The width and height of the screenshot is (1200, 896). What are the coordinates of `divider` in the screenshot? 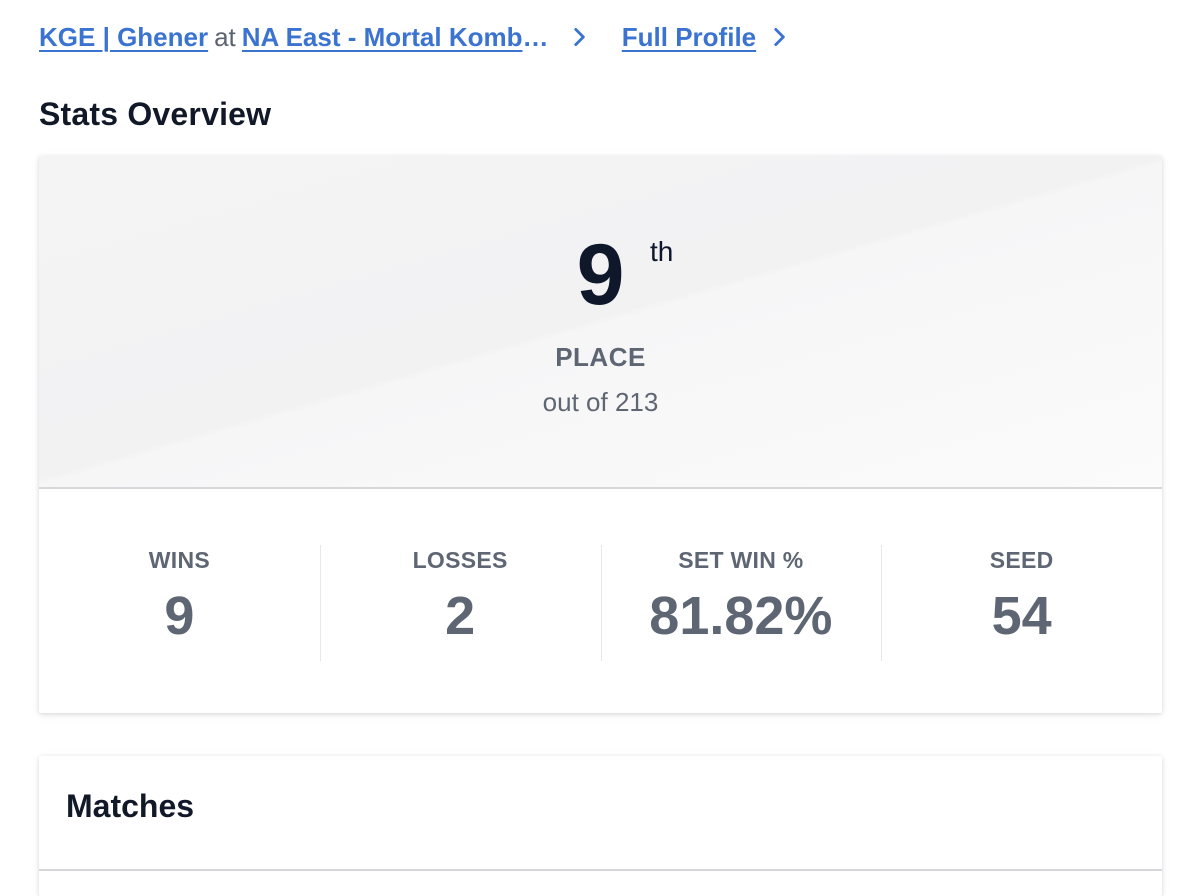 It's located at (600, 870).